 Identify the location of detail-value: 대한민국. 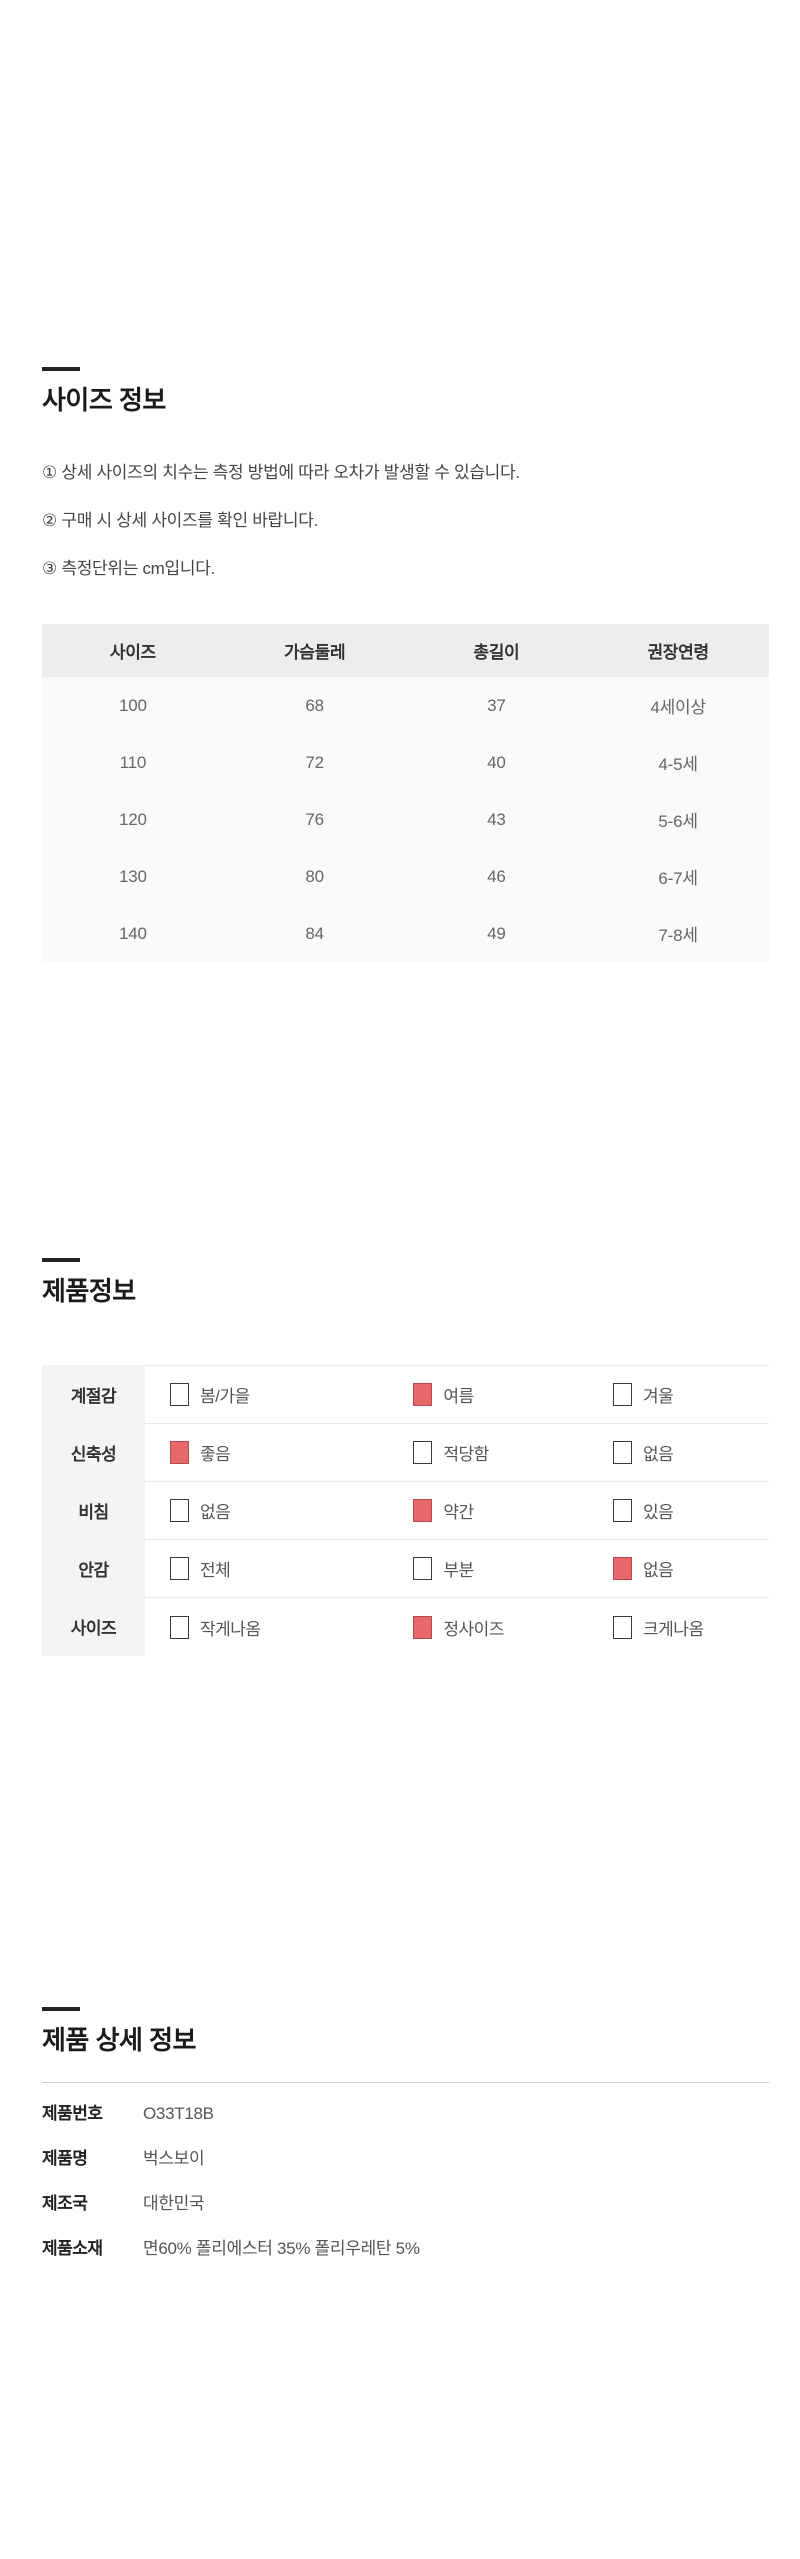
(174, 2203).